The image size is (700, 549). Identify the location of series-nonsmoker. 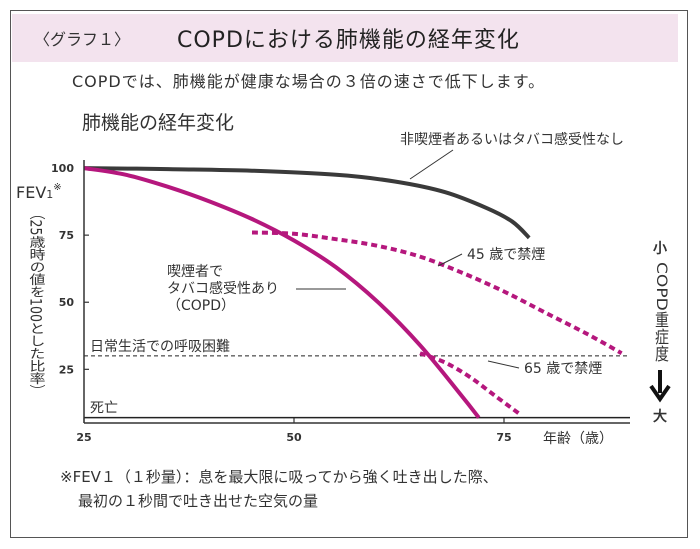
(307, 203).